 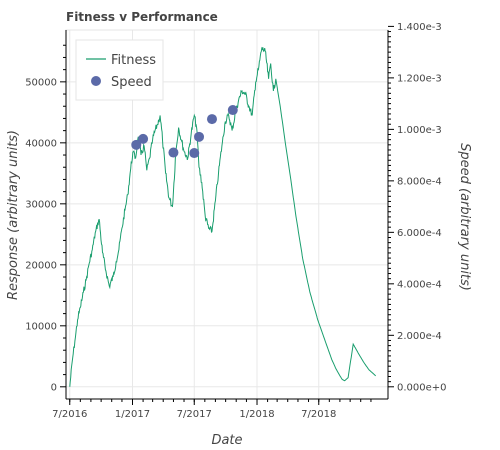 I want to click on x-tick-label: 7/2016, so click(x=69, y=414).